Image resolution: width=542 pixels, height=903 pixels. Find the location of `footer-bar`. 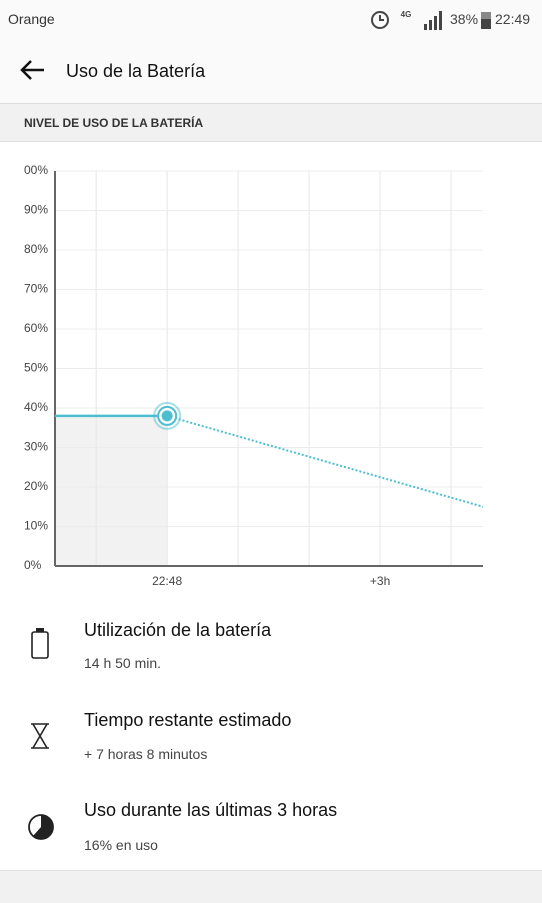

footer-bar is located at coordinates (271, 886).